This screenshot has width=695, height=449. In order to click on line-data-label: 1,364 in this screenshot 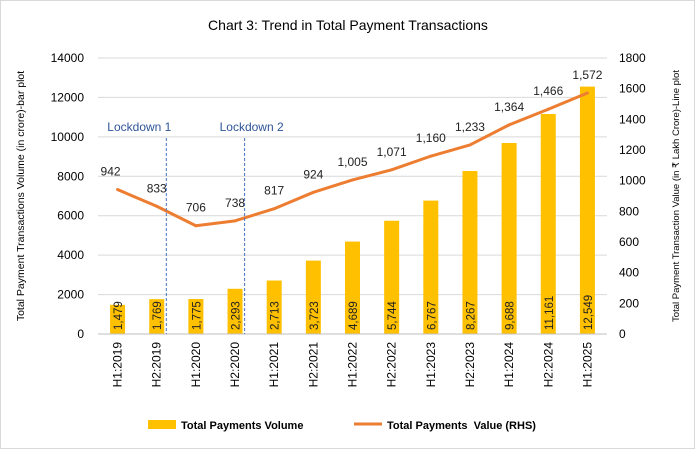, I will do `click(509, 107)`.